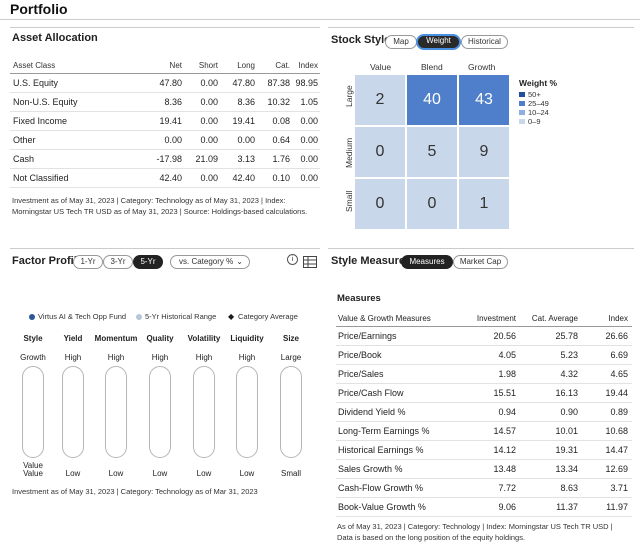  Describe the element at coordinates (616, 450) in the screenshot. I see `measure-value: 14.47` at that location.